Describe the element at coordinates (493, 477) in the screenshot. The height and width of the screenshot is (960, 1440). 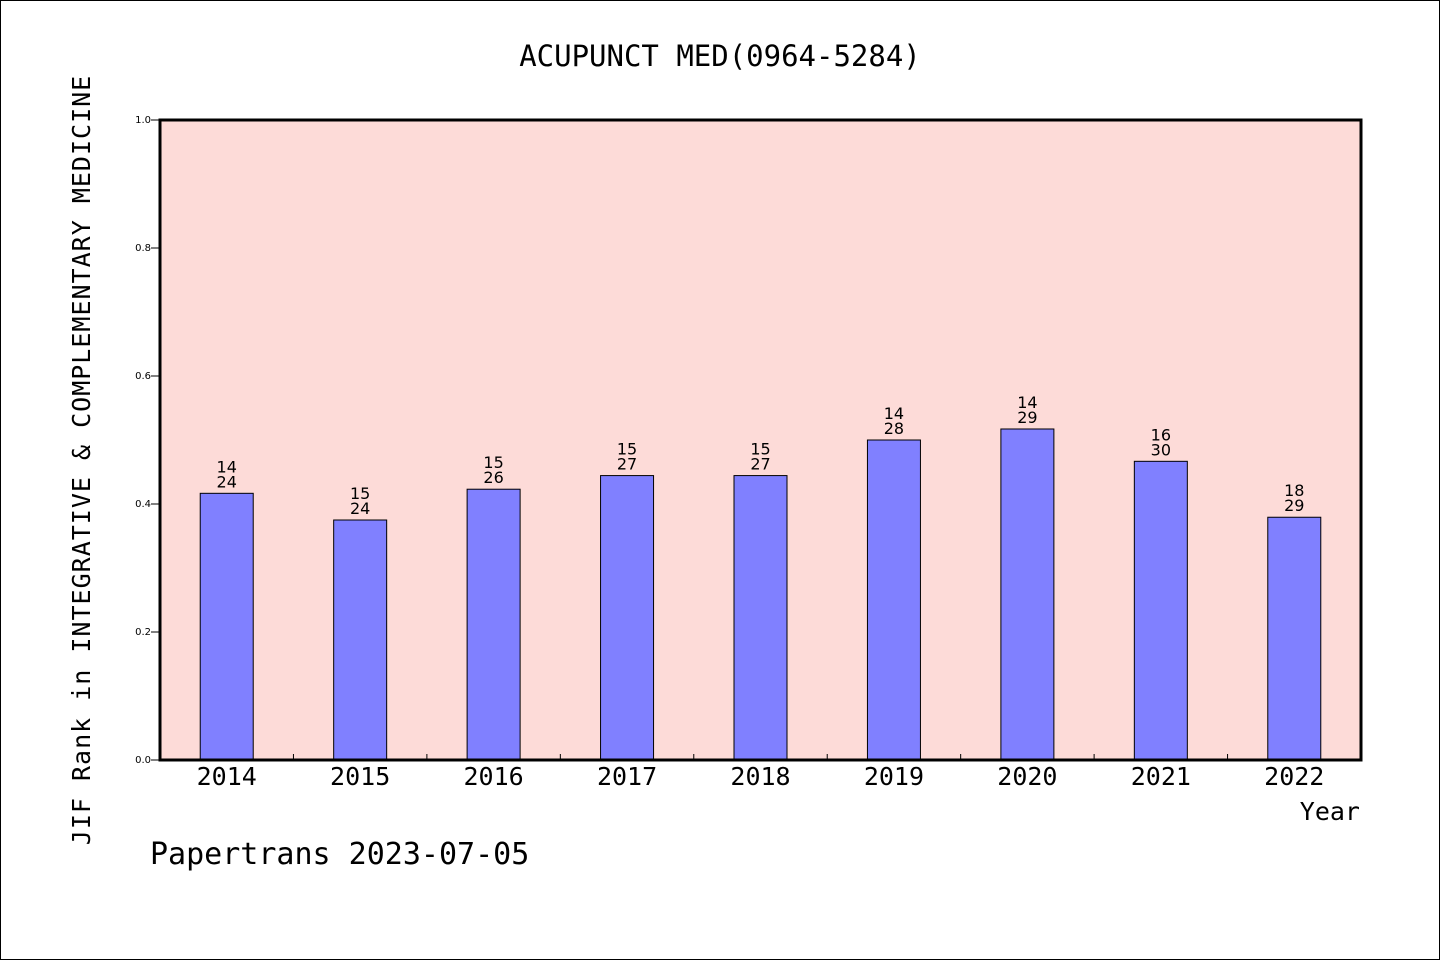
I see `bar-total-label: 26` at that location.